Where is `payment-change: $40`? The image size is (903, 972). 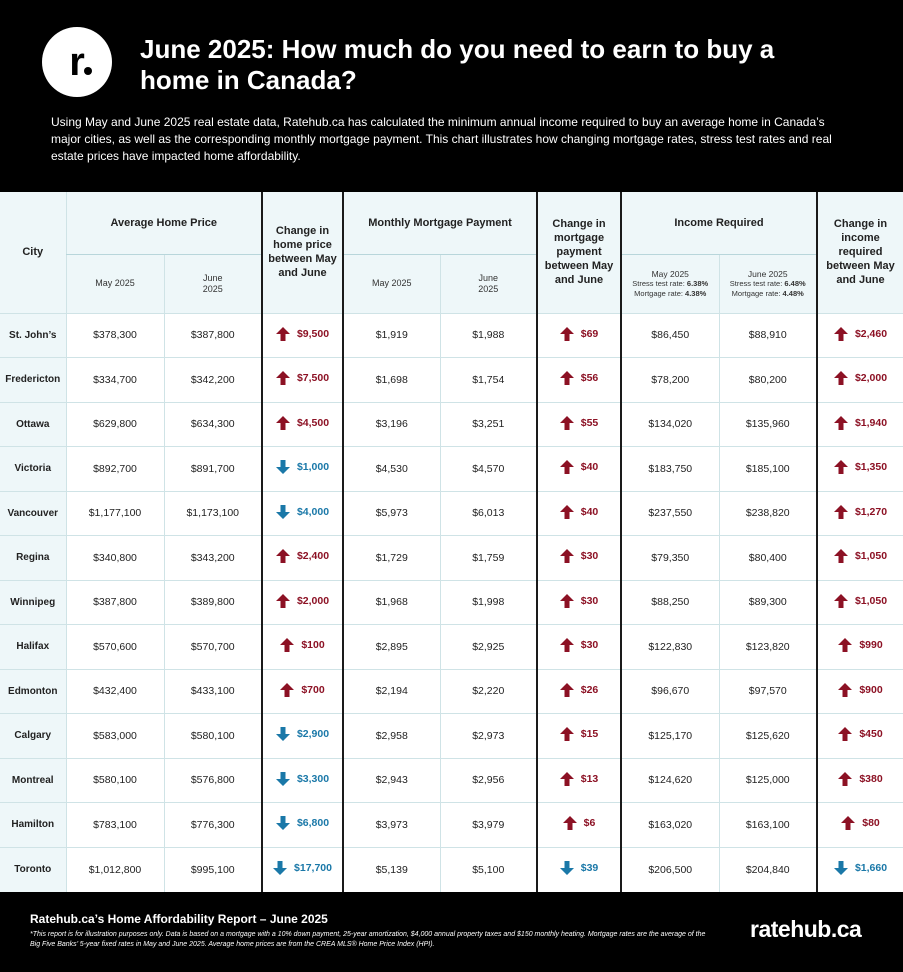 payment-change: $40 is located at coordinates (579, 468).